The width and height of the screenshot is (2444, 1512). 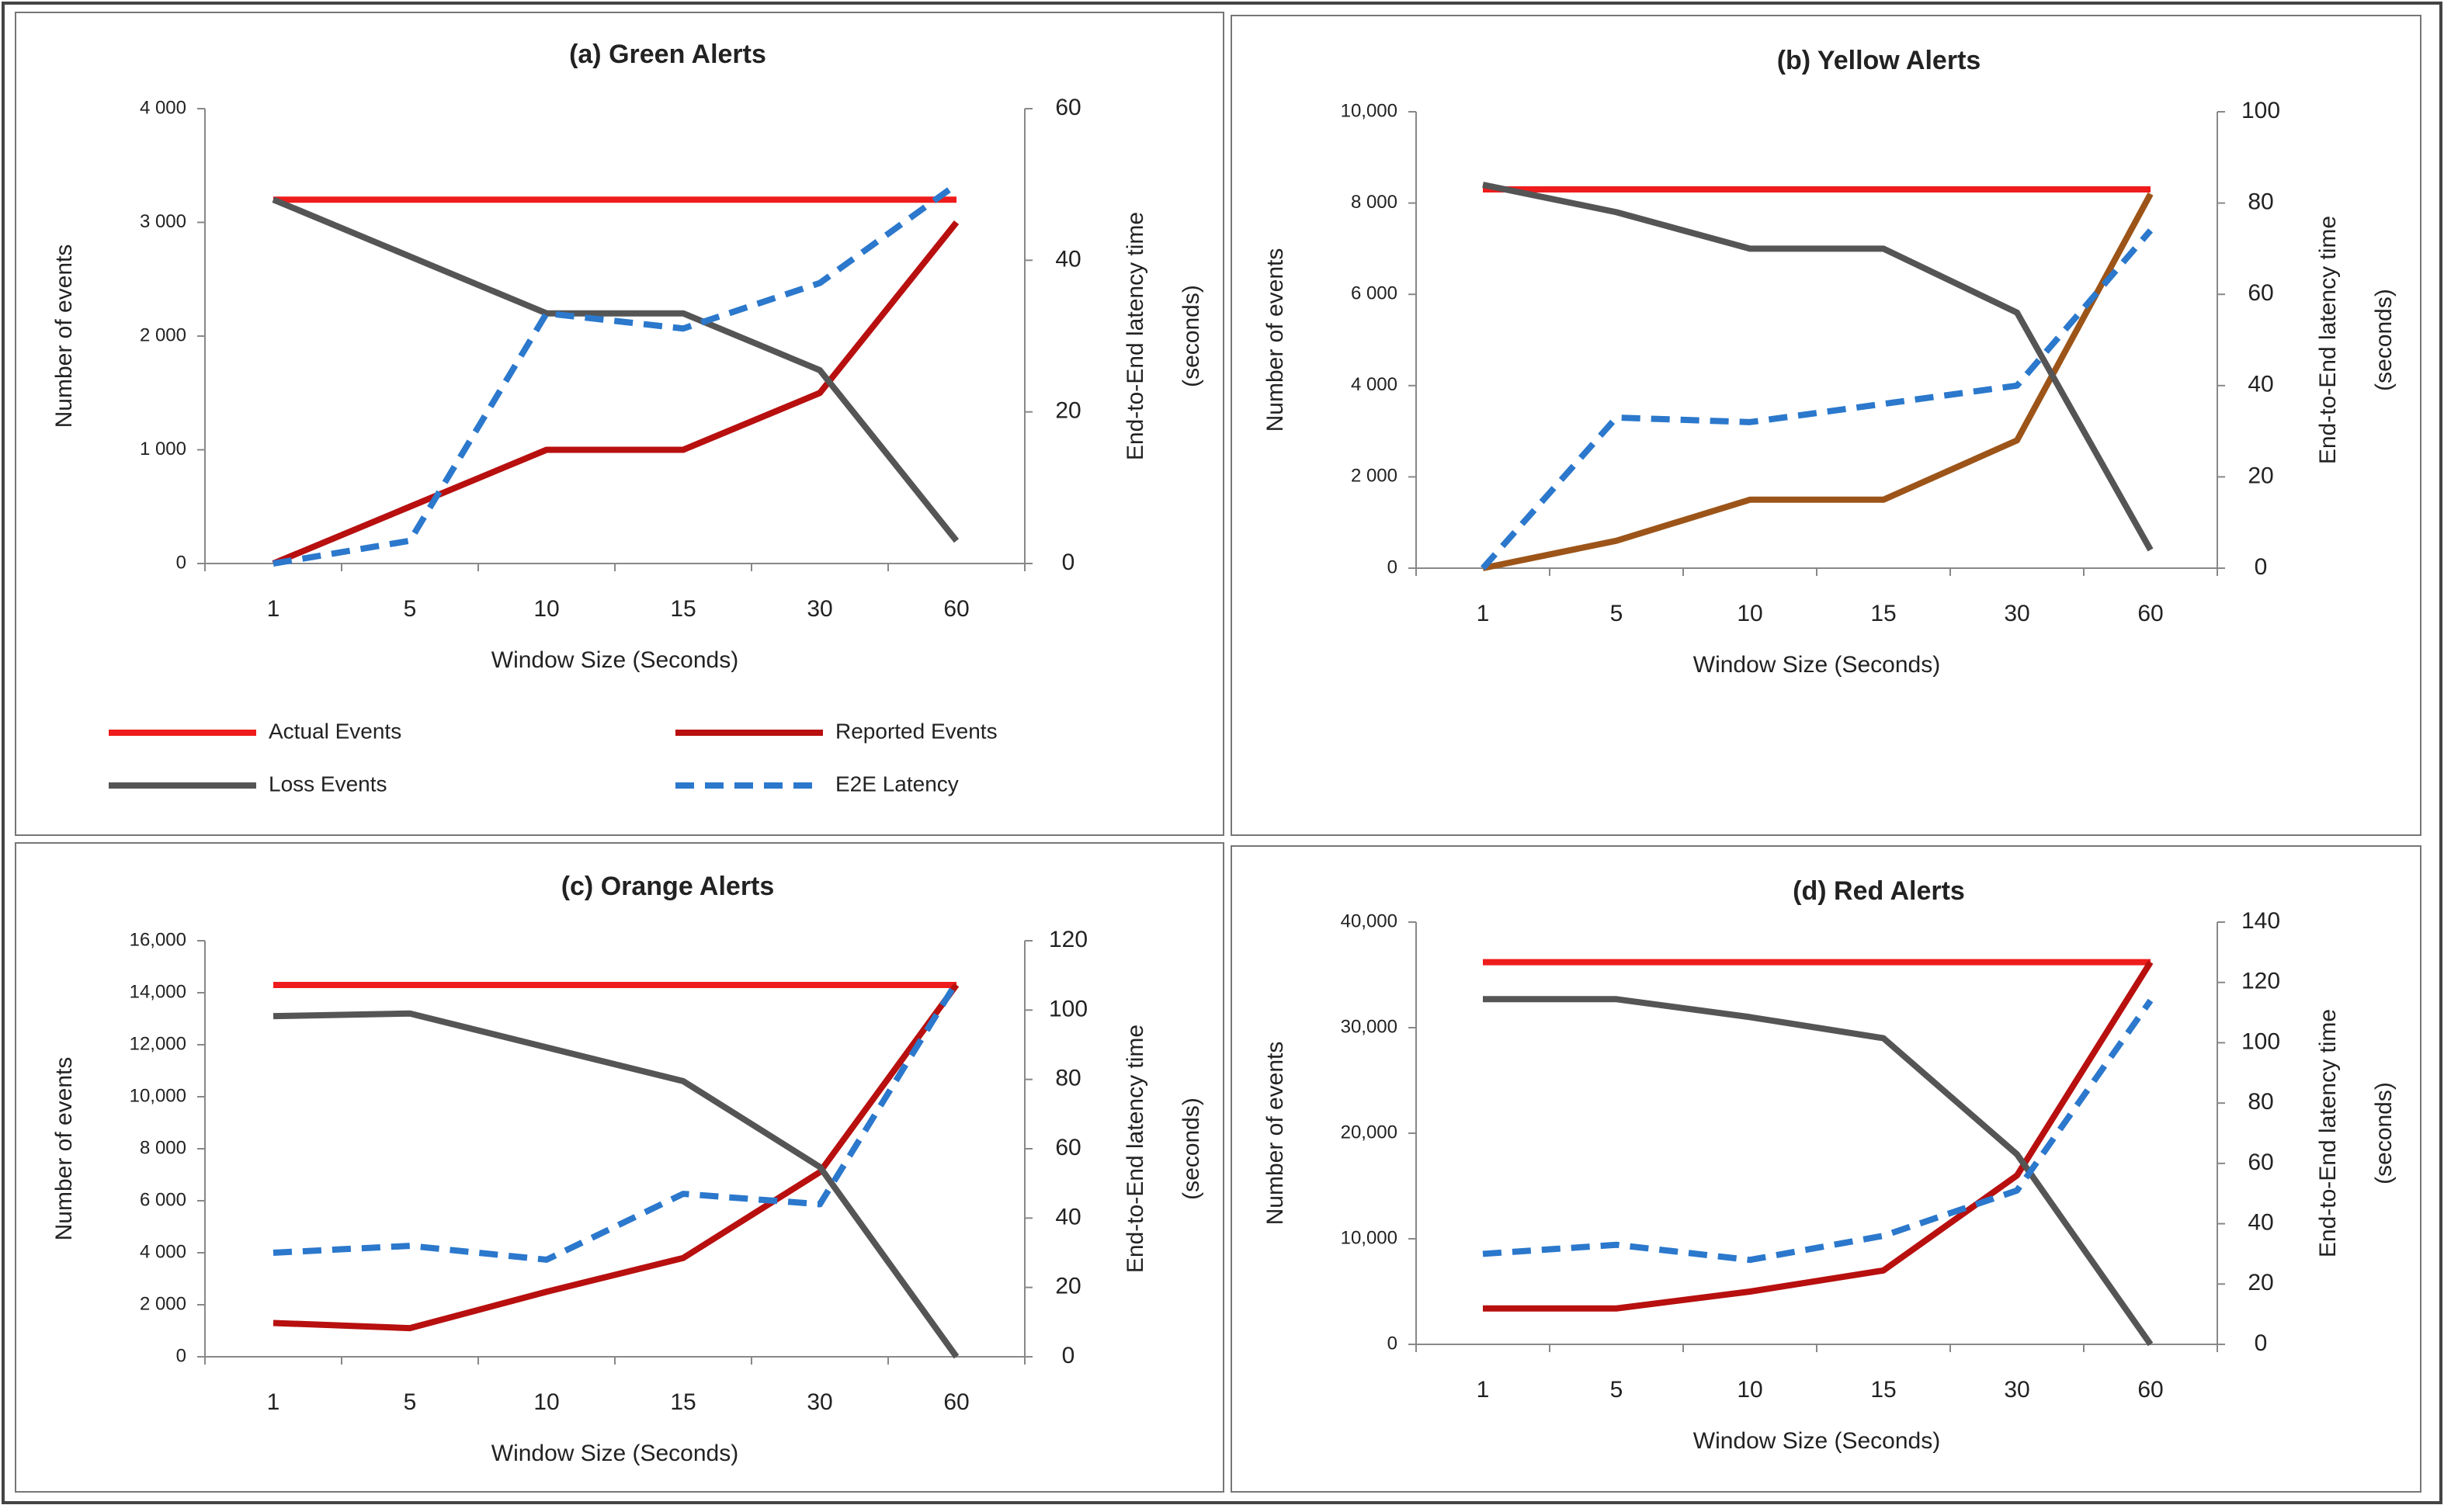 I want to click on chart-title: (d) Red Alerts, so click(x=1879, y=891).